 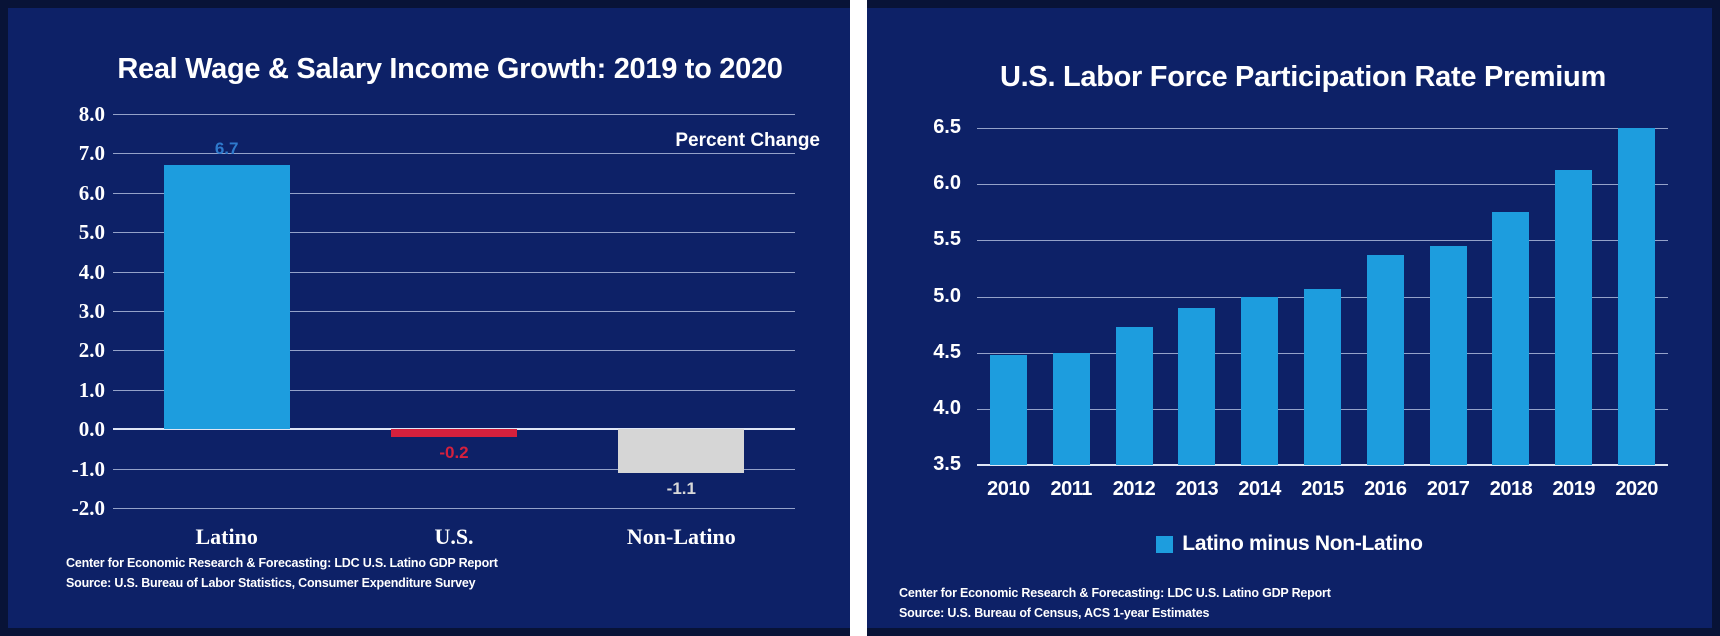 What do you see at coordinates (1385, 359) in the screenshot?
I see `bar-2016` at bounding box center [1385, 359].